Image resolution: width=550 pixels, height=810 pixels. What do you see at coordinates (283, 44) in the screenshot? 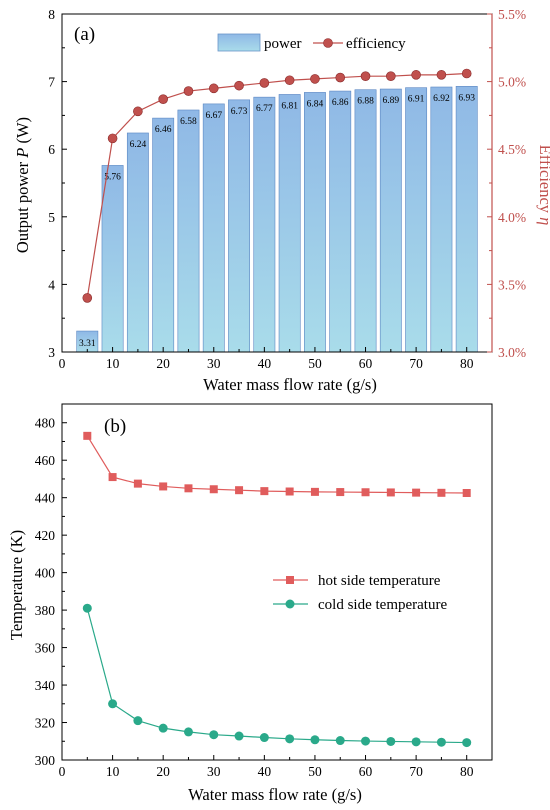
I see `legend-power-label: power` at bounding box center [283, 44].